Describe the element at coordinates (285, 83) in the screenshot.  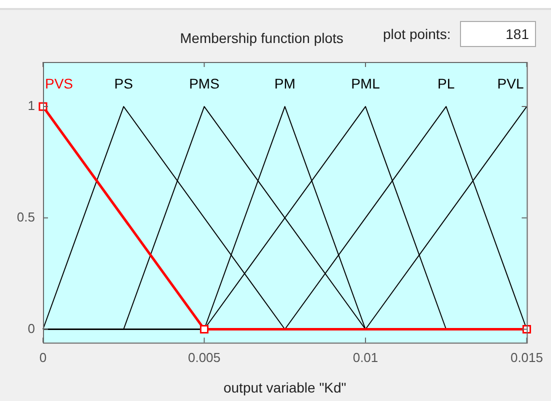
I see `series-label: PM` at that location.